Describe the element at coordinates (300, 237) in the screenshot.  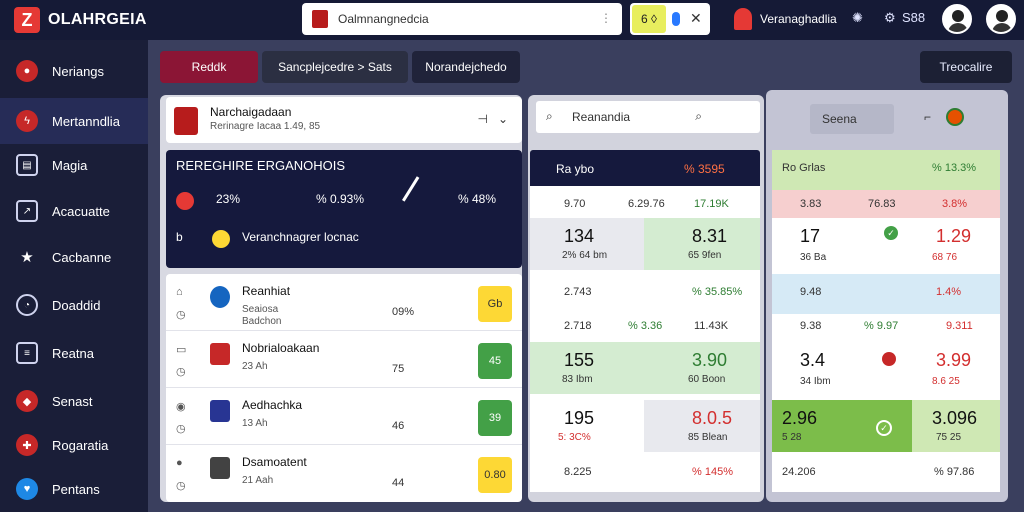
I see `stat-b1: Veranchnagrer locnac` at that location.